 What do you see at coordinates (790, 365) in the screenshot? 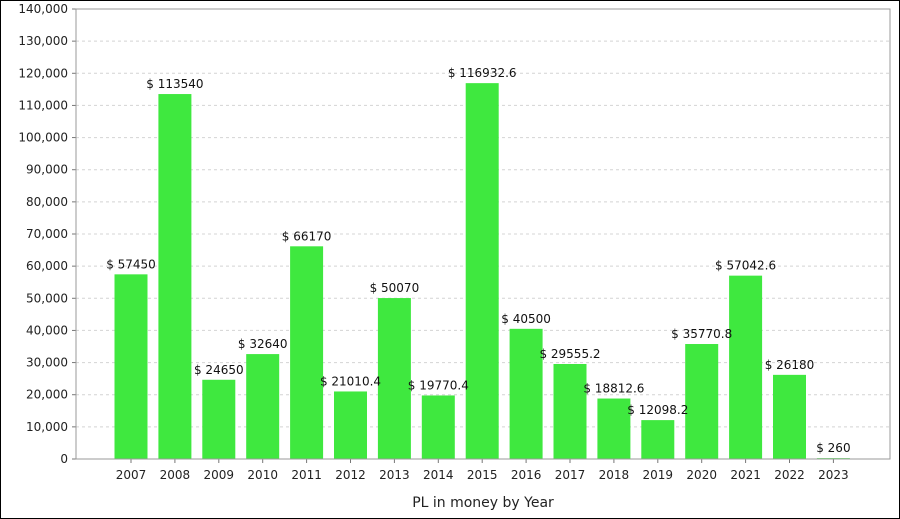
I see `data-label-2022: $ 26180` at bounding box center [790, 365].